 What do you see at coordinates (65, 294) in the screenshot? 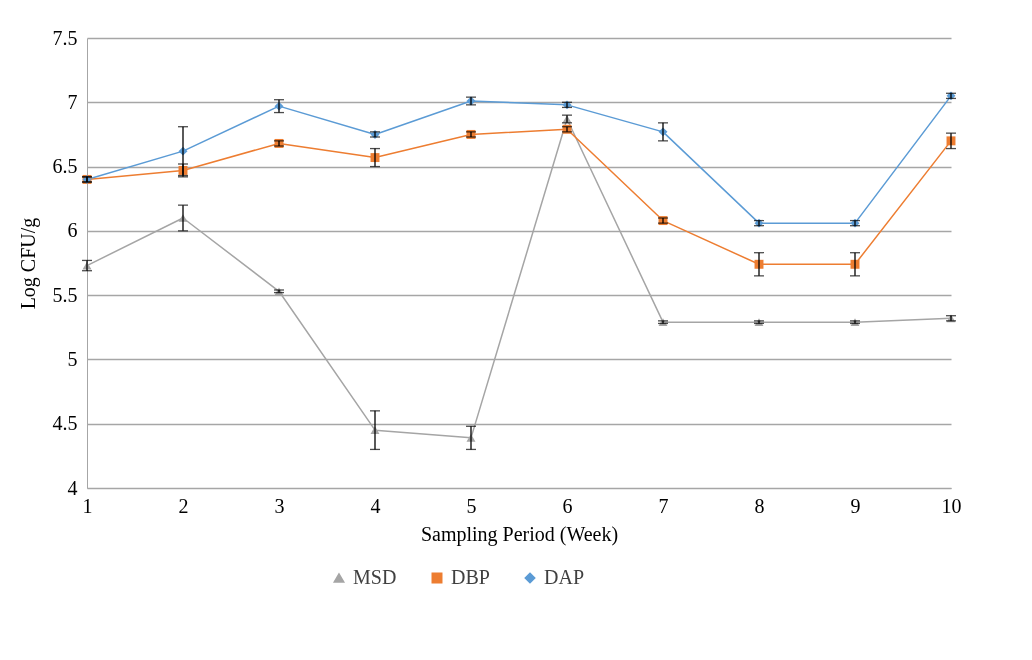
I see `y-tick-label: 5.5` at bounding box center [65, 294].